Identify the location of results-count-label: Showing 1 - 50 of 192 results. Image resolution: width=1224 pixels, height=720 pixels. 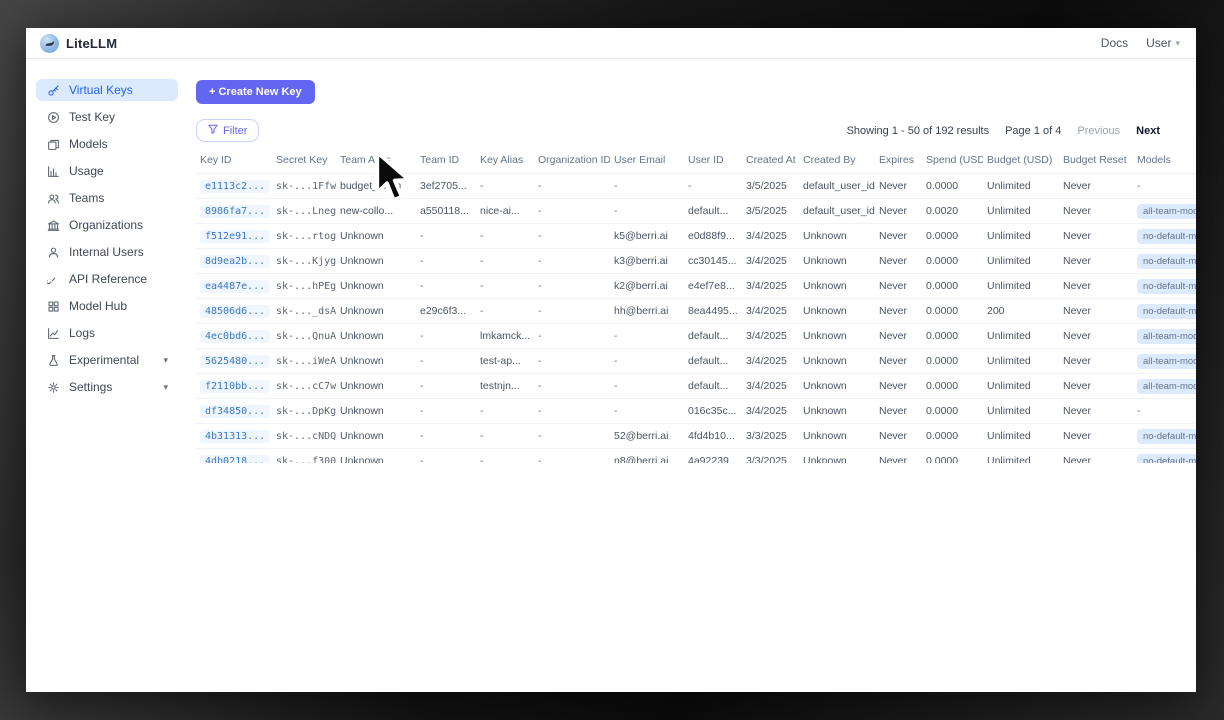
(918, 130).